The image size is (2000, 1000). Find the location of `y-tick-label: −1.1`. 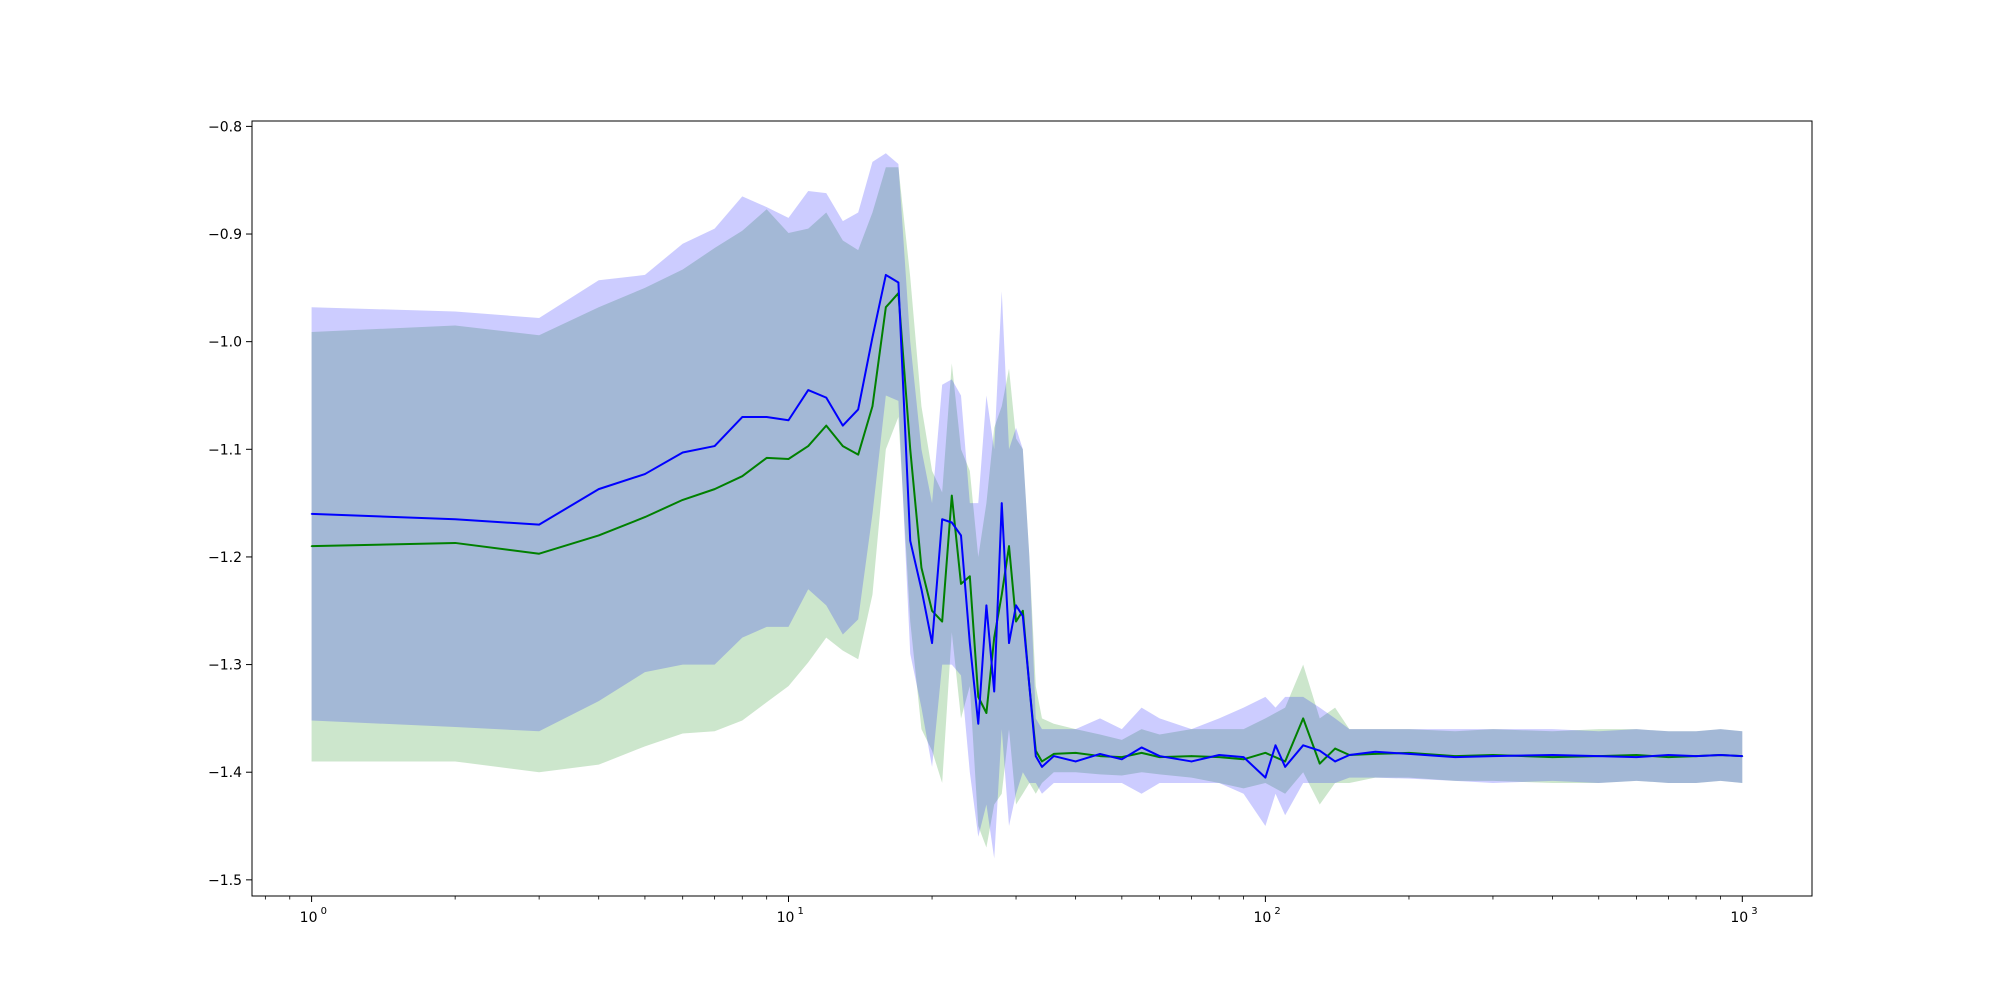

y-tick-label: −1.1 is located at coordinates (225, 450).